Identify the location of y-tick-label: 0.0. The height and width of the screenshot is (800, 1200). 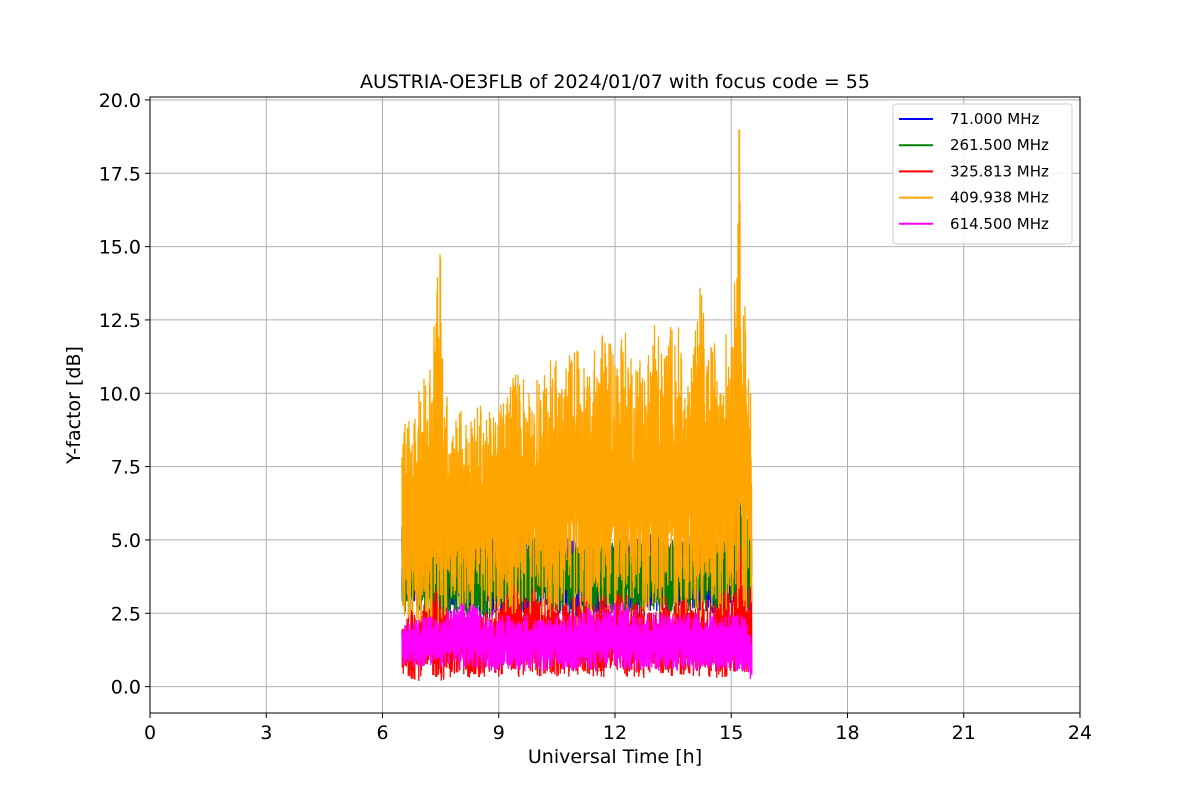
(126, 688).